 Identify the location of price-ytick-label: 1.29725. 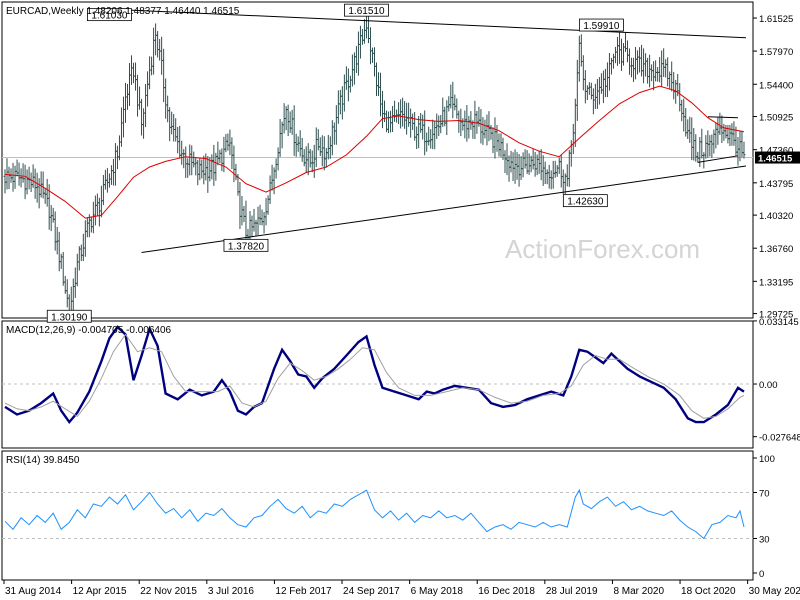
(776, 315).